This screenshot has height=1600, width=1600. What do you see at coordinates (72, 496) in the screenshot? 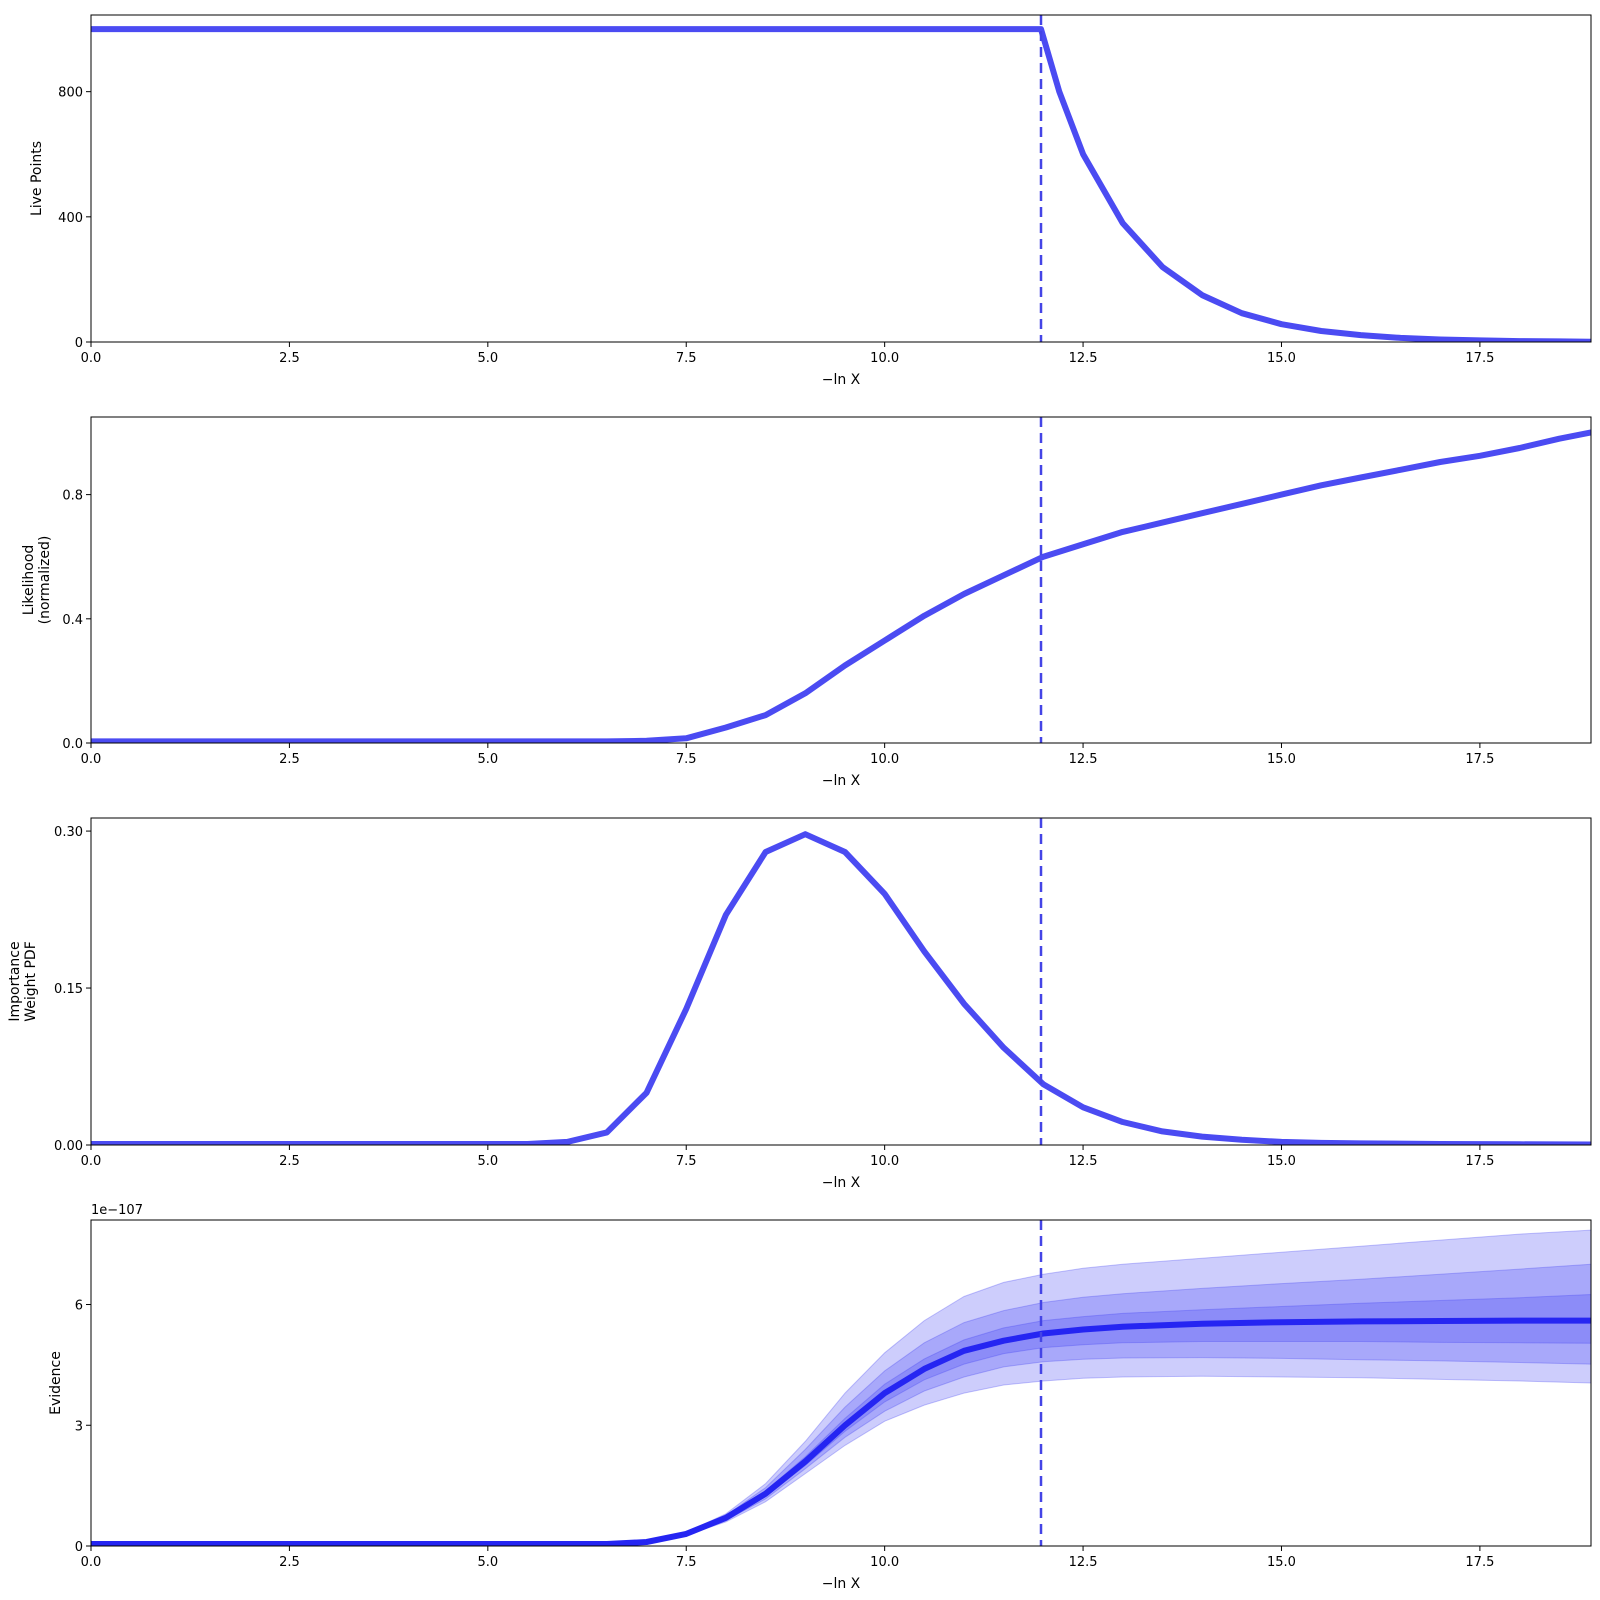
I see `y-tick-label: 0.8` at bounding box center [72, 496].